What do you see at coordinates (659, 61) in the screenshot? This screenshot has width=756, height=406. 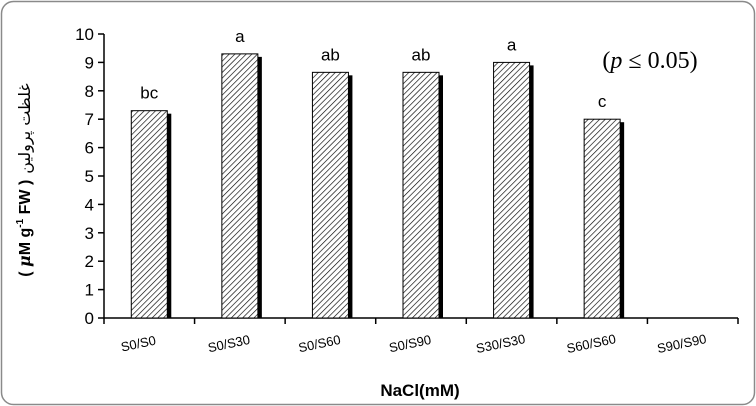 I see `annotation-rest: ≤ 0.05)` at bounding box center [659, 61].